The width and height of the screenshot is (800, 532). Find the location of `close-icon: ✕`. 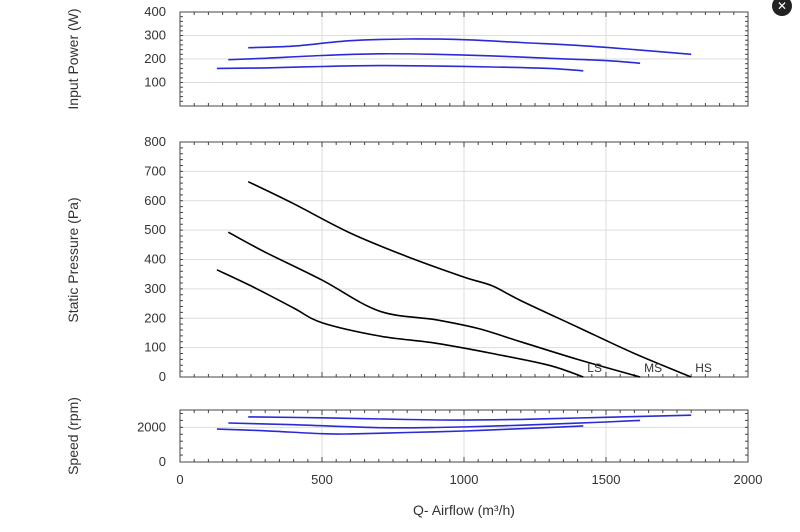

close-icon: ✕ is located at coordinates (782, 8).